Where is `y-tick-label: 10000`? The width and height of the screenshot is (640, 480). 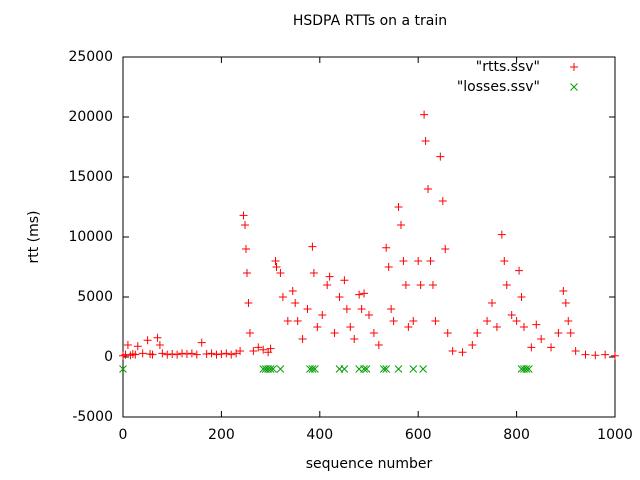 y-tick-label: 10000 is located at coordinates (90, 237).